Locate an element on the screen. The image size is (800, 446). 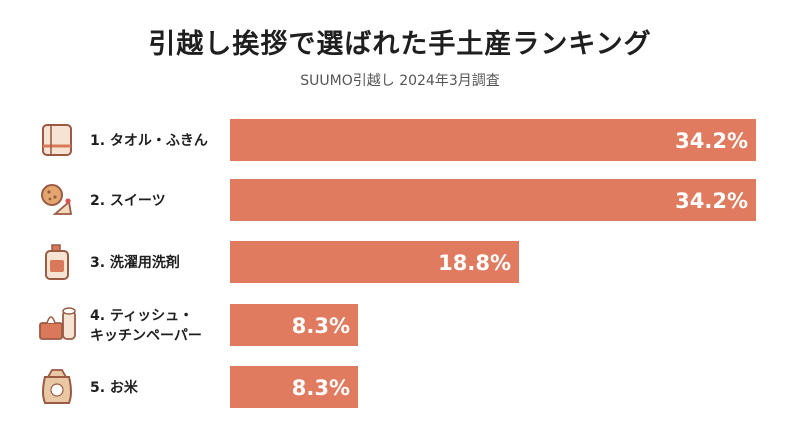
value-label: 18.8% is located at coordinates (474, 263).